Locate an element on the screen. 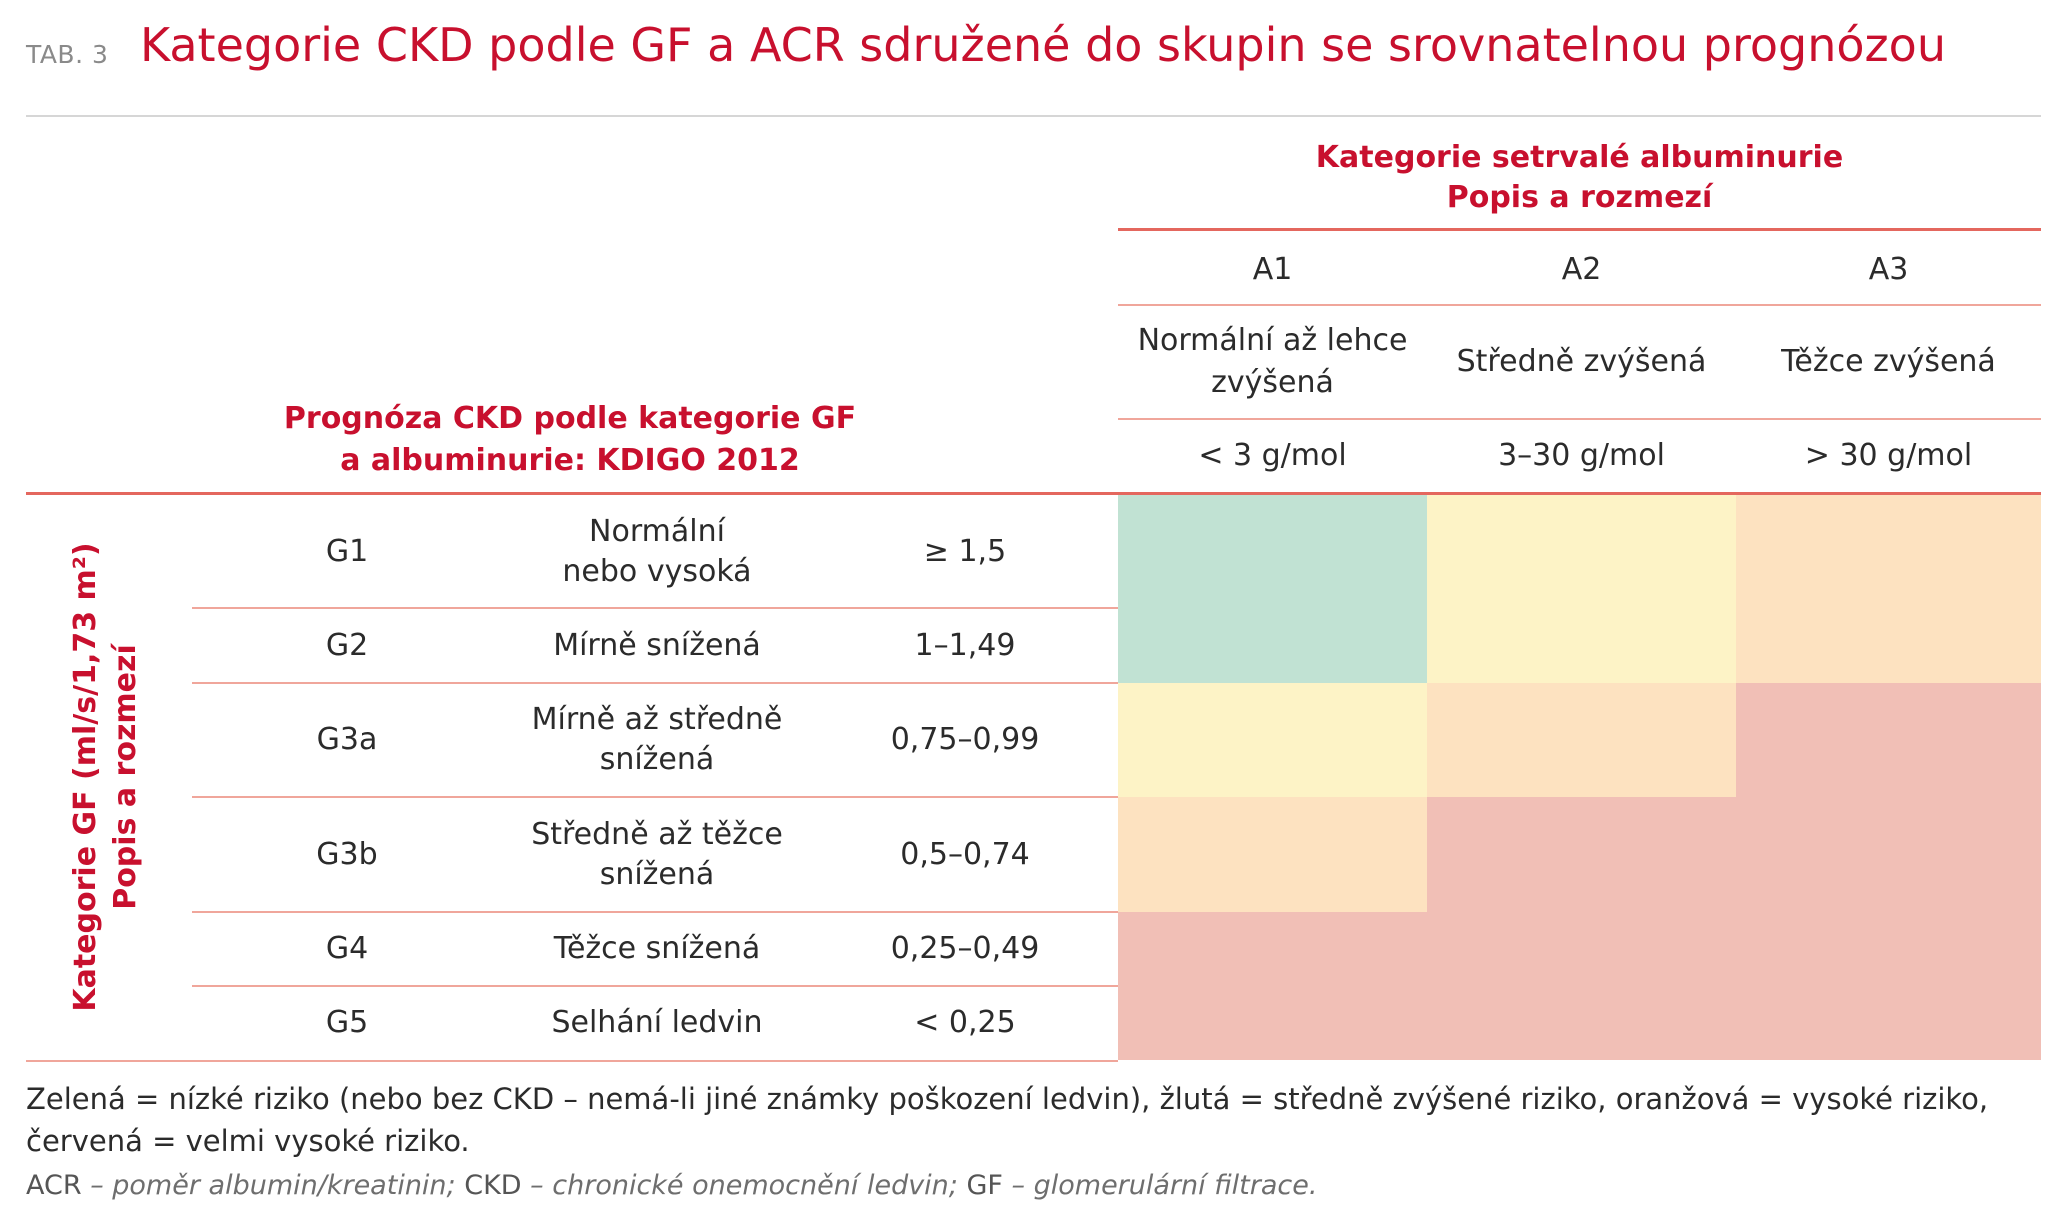 The width and height of the screenshot is (2057, 1228). col-range-a1: < 3 g/mol is located at coordinates (1272, 455).